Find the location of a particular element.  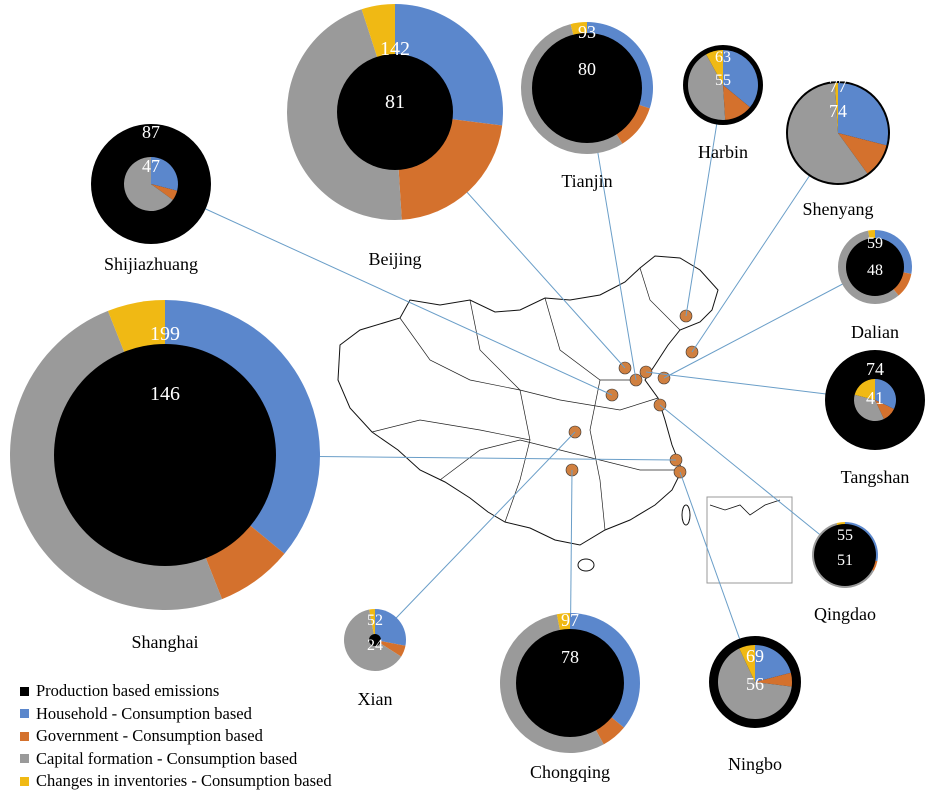

city-pie-dalian: 59 48 Dalian is located at coordinates (875, 286).